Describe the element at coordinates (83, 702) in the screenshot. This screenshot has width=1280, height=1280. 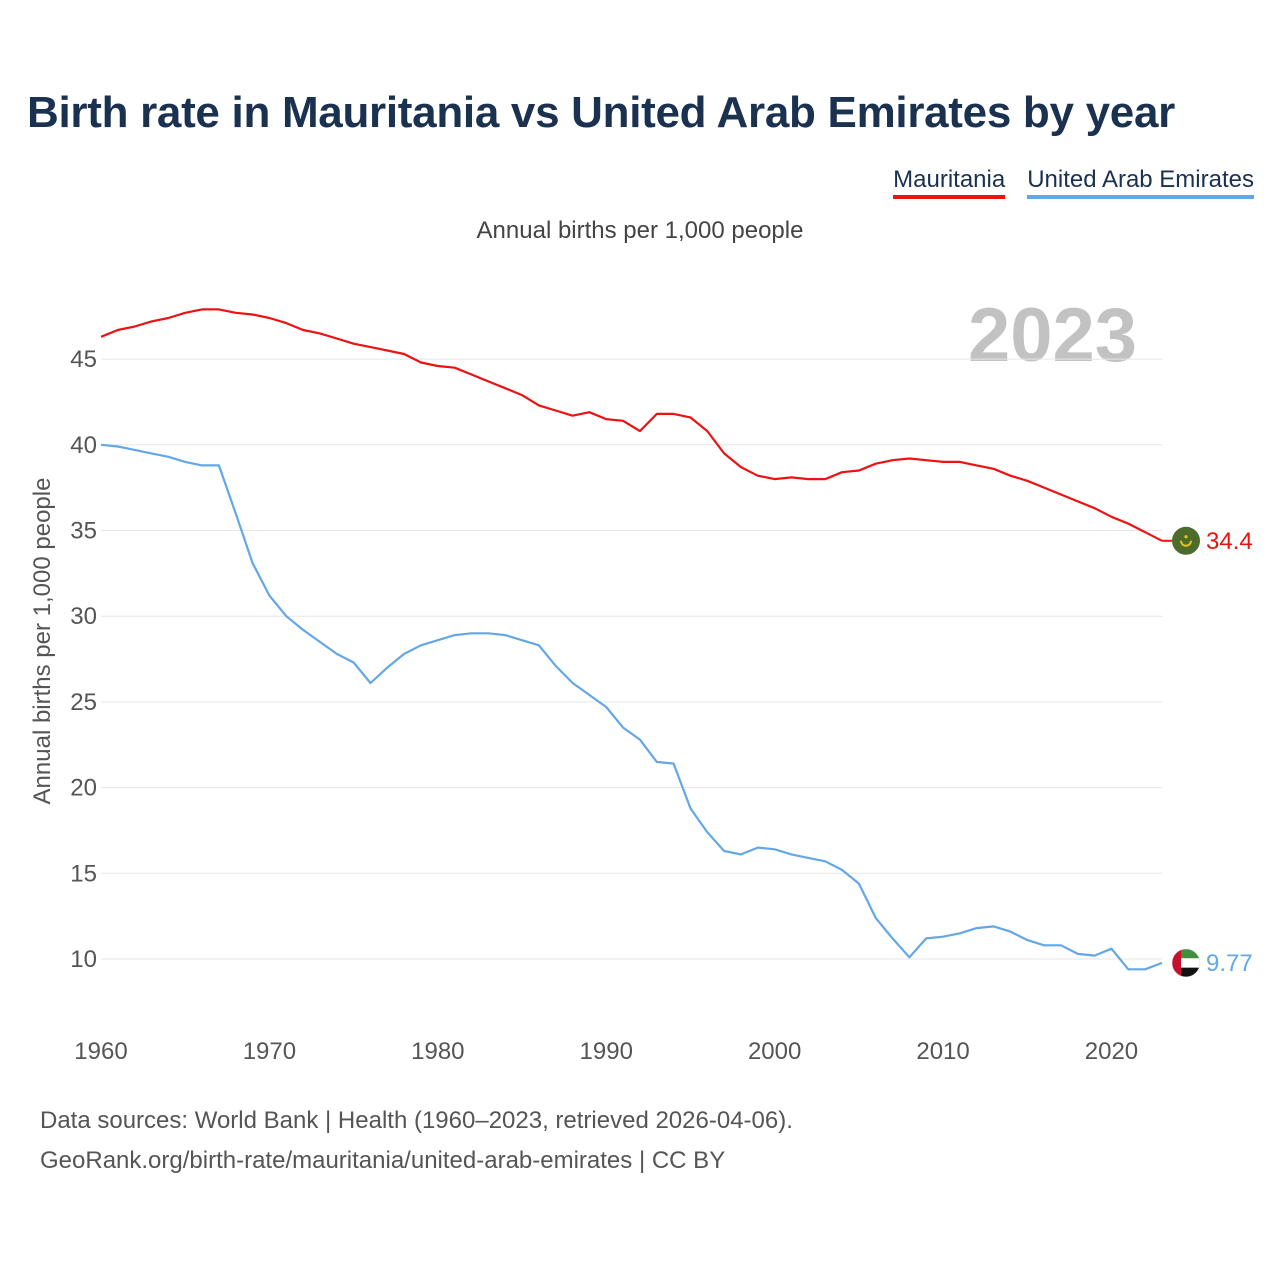
I see `y-tick-label: 25` at that location.